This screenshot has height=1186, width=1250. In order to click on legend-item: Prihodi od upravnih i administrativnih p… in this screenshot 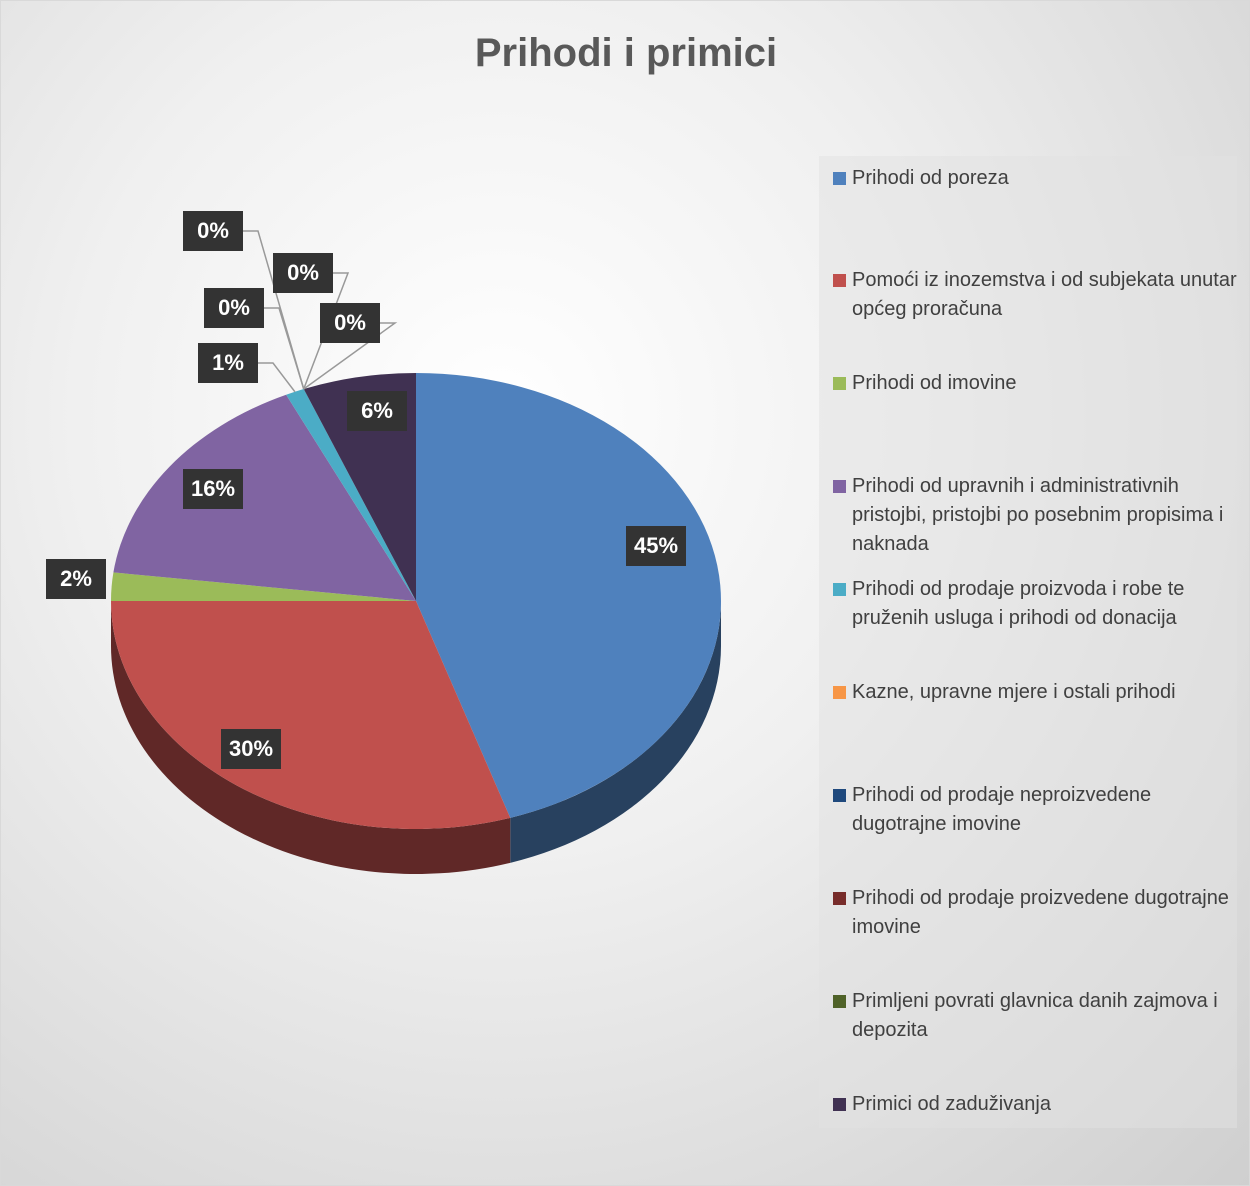, I will do `click(1040, 515)`.